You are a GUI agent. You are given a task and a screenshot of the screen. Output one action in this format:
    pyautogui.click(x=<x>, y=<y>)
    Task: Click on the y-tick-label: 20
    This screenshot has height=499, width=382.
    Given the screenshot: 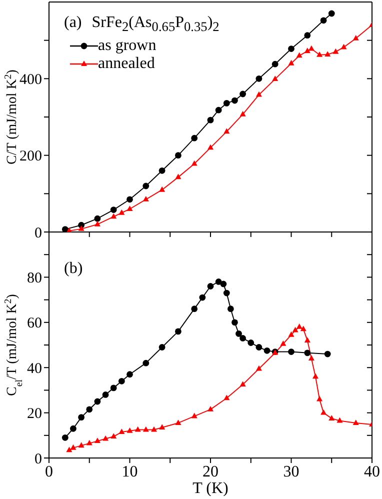 What is the action you would take?
    pyautogui.click(x=34, y=414)
    